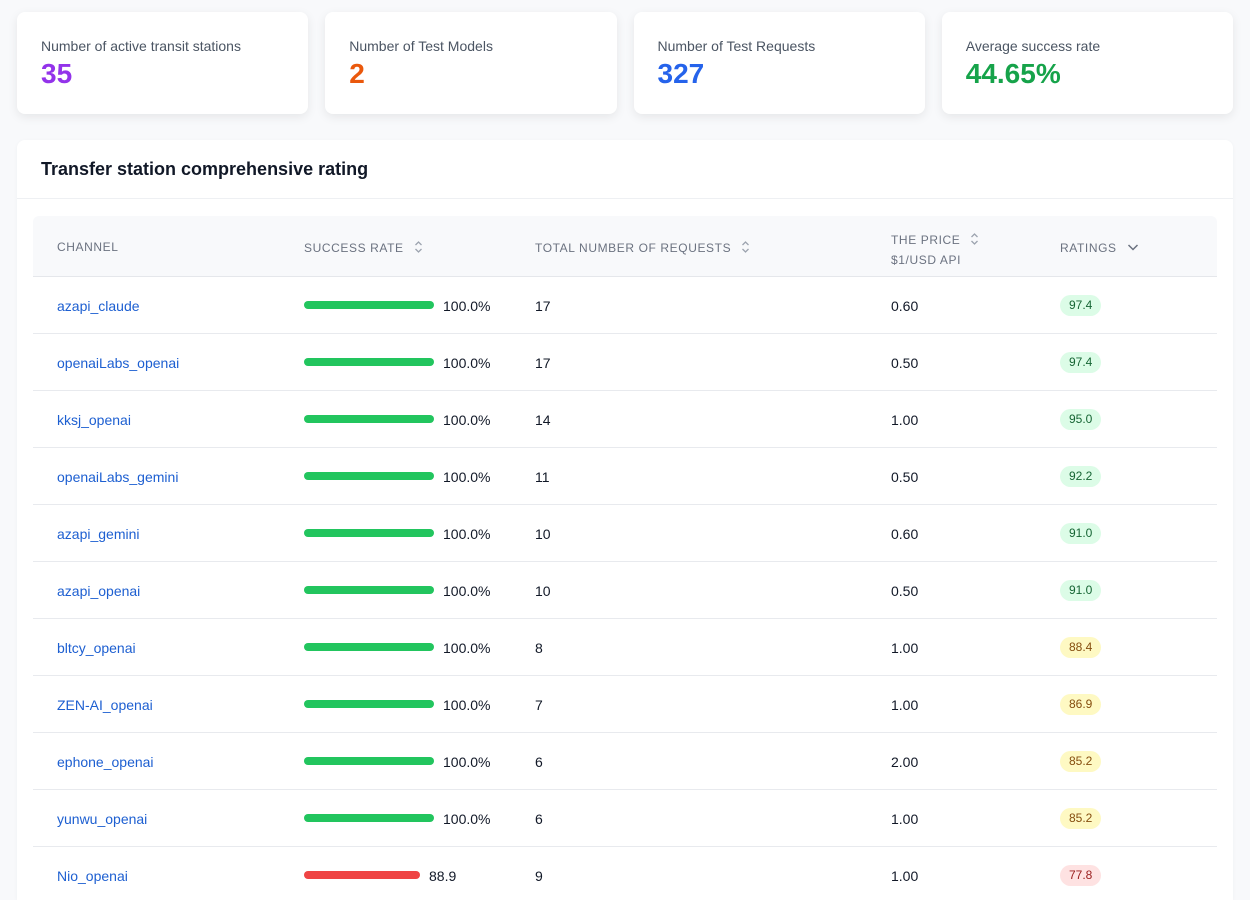  What do you see at coordinates (625, 305) in the screenshot?
I see `table-row: azapi_claude 100.0% 17 0.60 97.4` at bounding box center [625, 305].